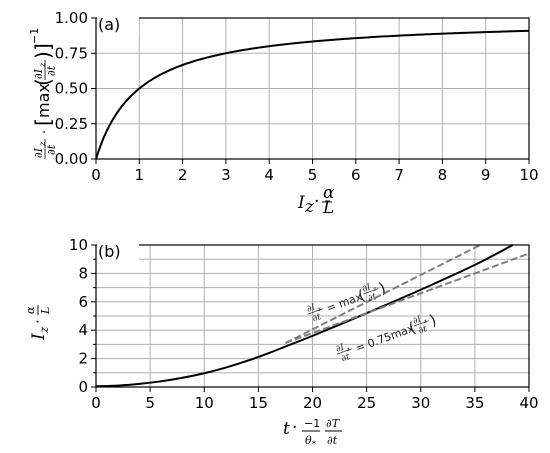  I want to click on svg-text: t, so click(286, 429).